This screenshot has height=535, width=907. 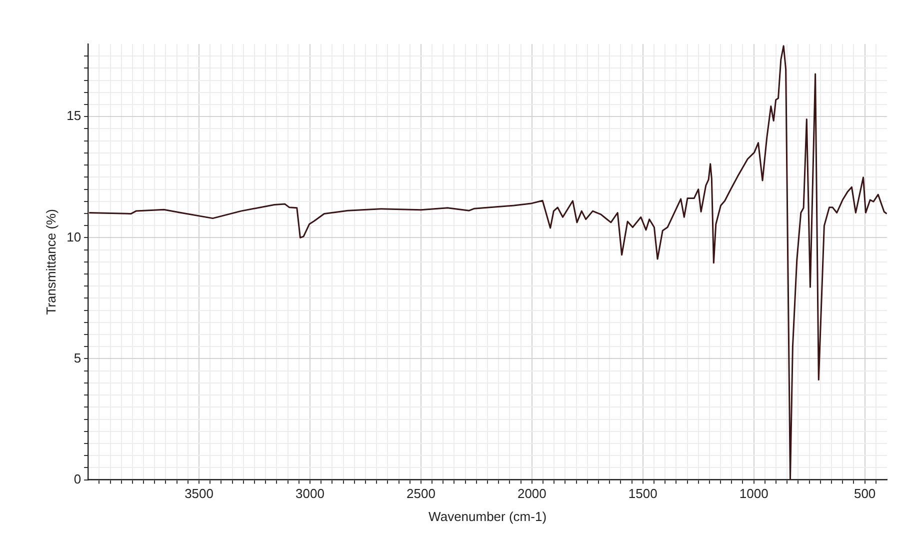 I want to click on y-axis-title: Transmittance (%), so click(x=50, y=262).